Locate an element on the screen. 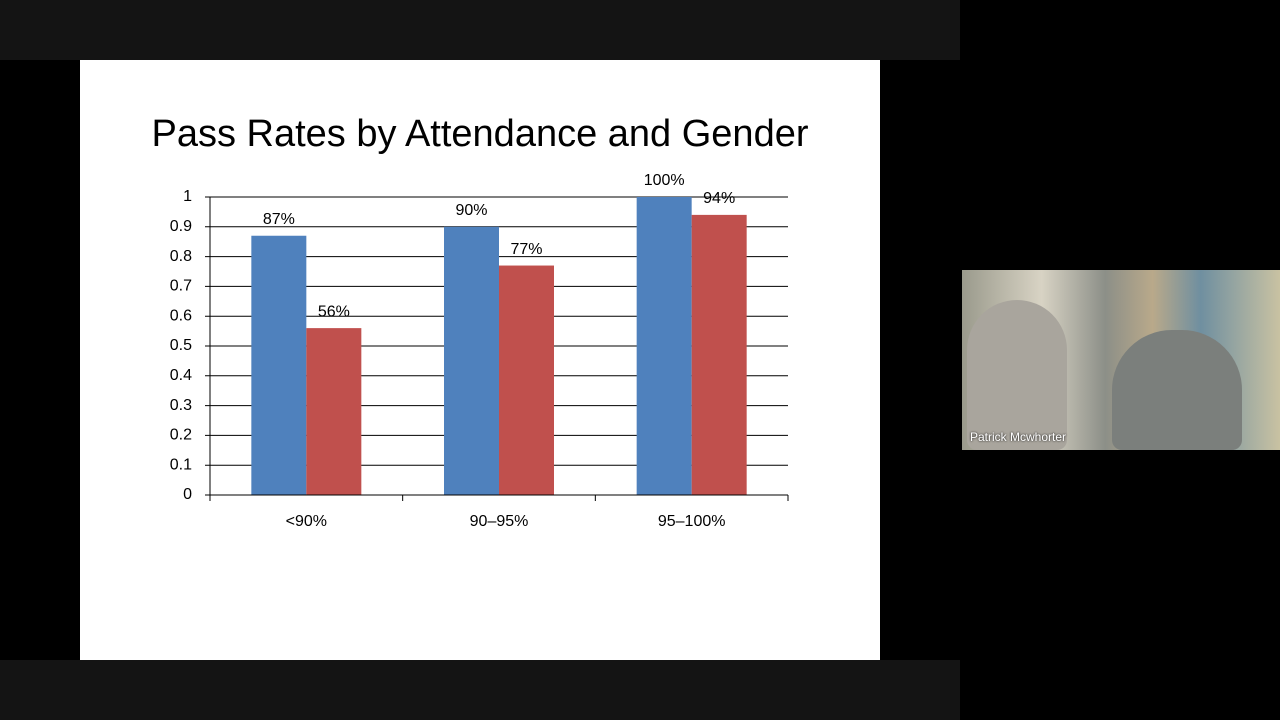  value-label: 94% is located at coordinates (719, 198).